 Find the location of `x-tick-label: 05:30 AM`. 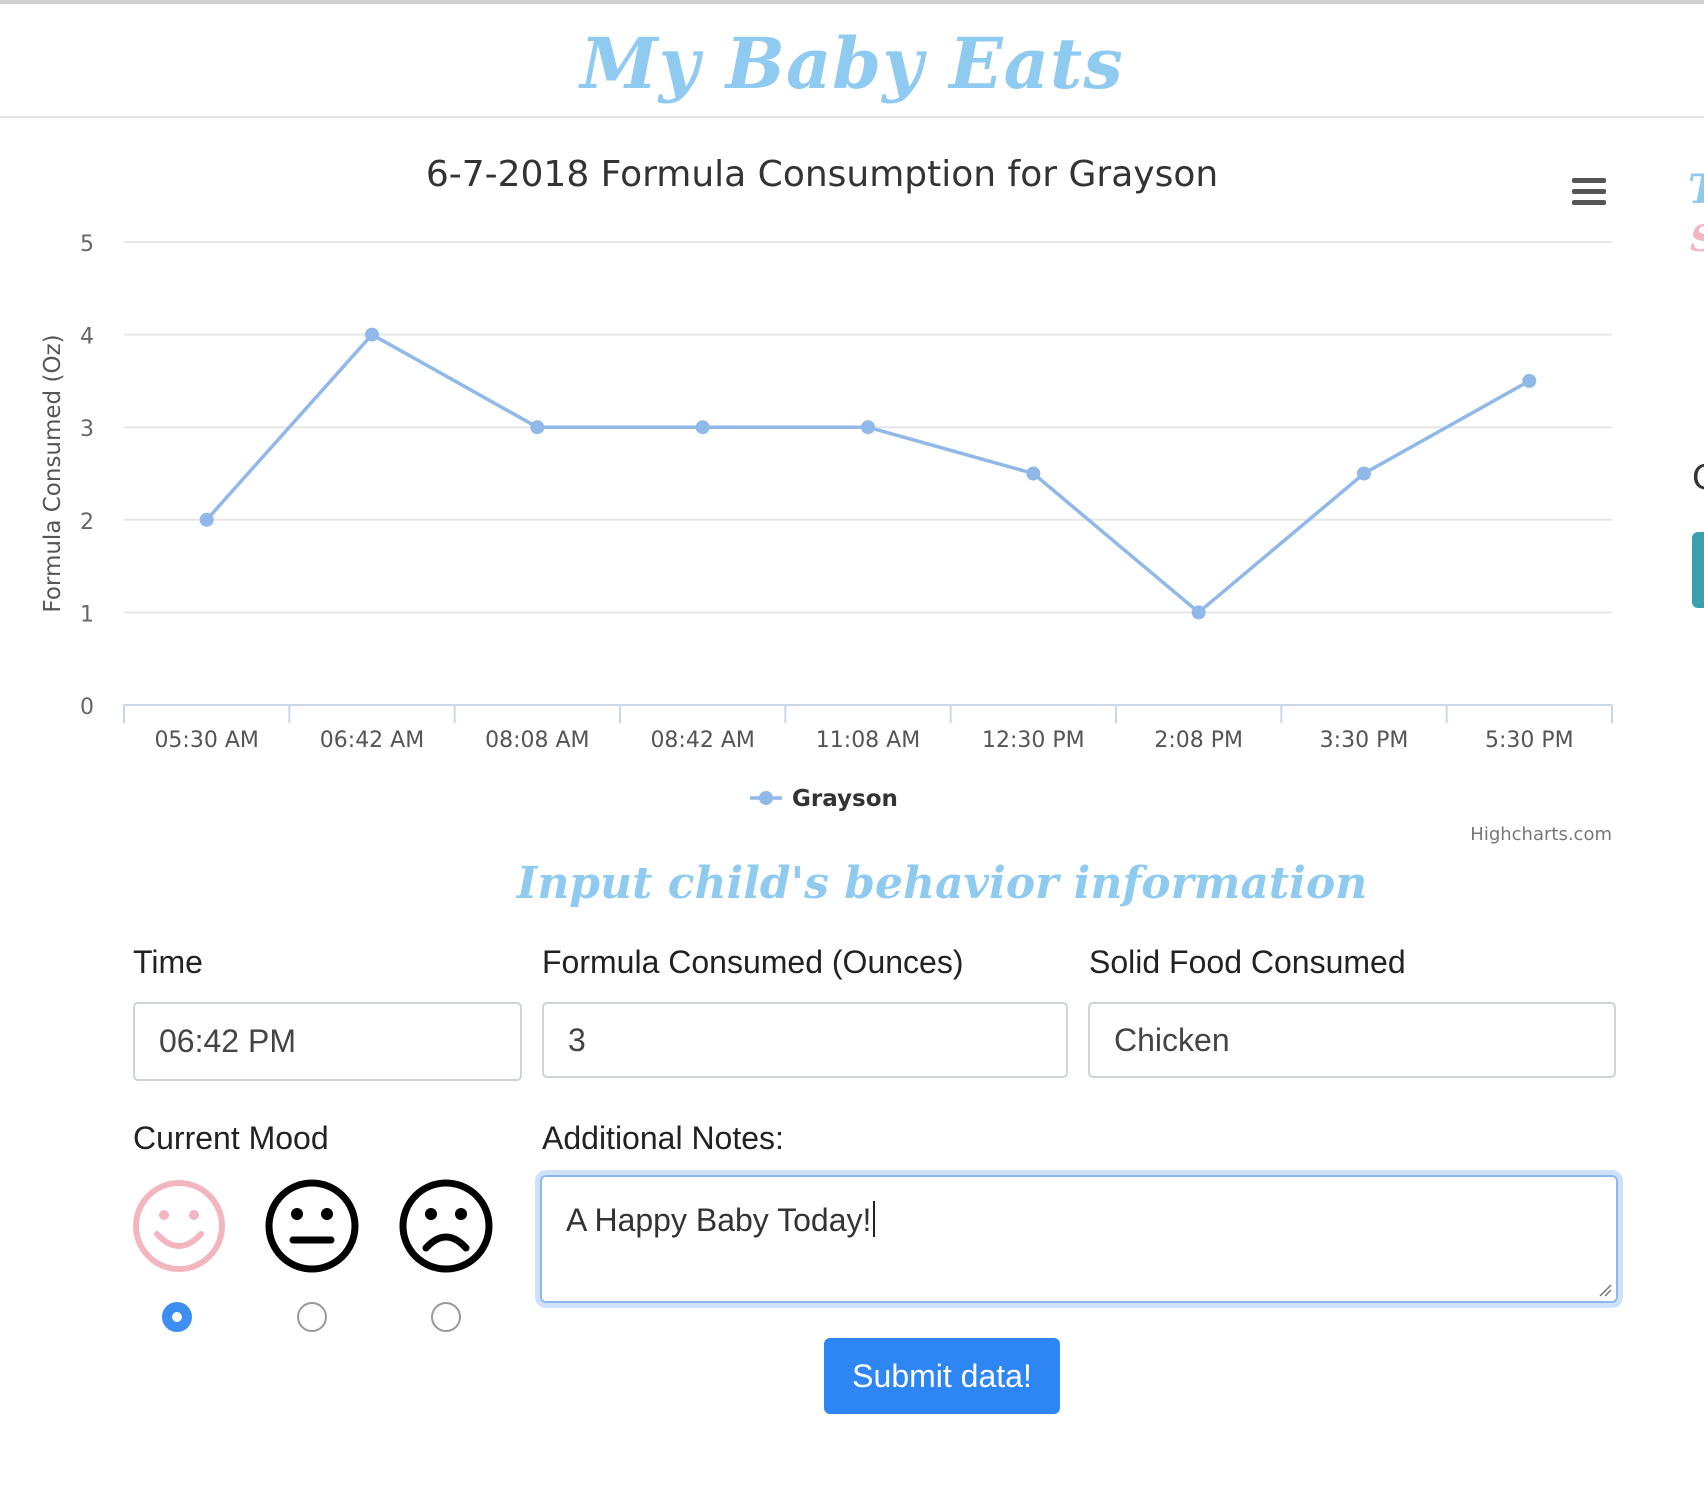

x-tick-label: 05:30 AM is located at coordinates (206, 740).